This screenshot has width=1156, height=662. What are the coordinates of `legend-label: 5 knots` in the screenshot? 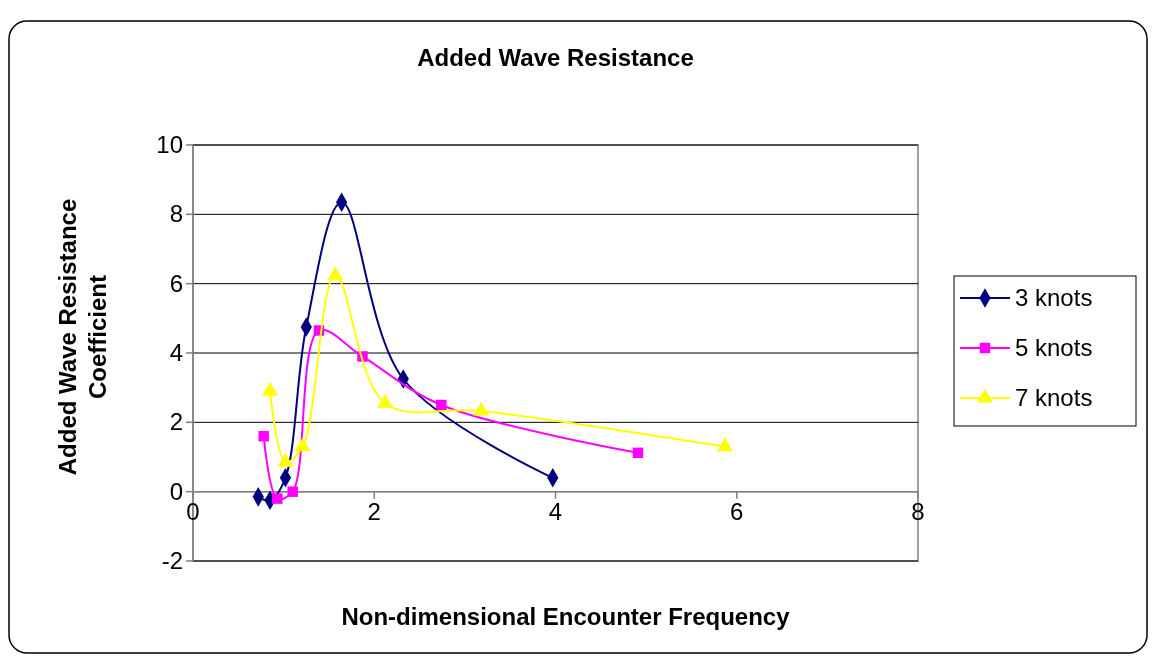 It's located at (1054, 347).